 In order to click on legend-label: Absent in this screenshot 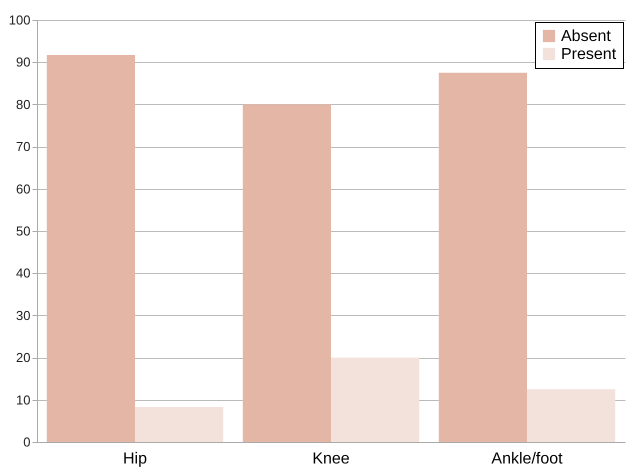, I will do `click(586, 36)`.